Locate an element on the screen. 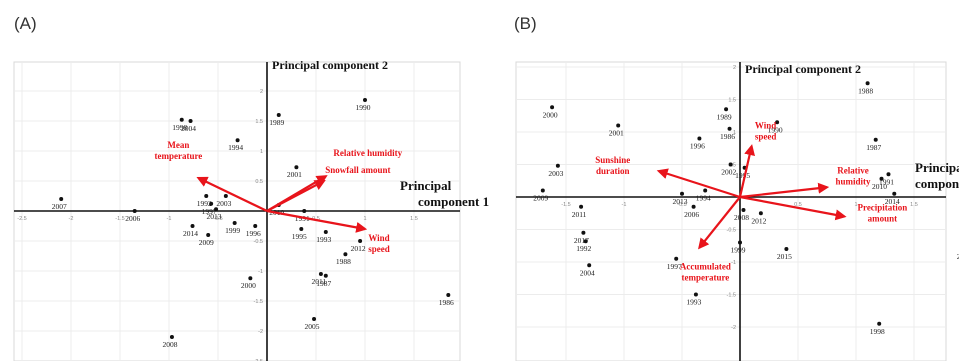 This screenshot has height=361, width=959. point-year-label: 2014 is located at coordinates (892, 201).